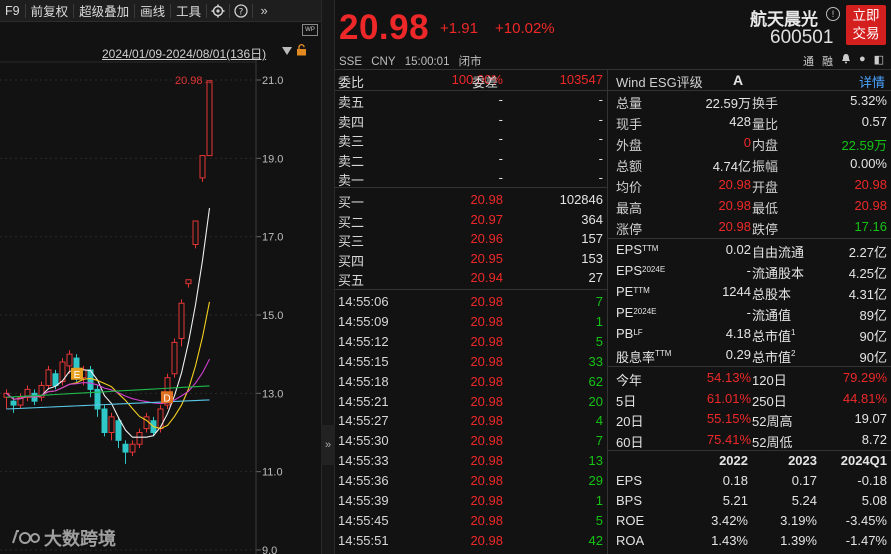  Describe the element at coordinates (12, 10) in the screenshot. I see `toolbar-f9: F9` at that location.